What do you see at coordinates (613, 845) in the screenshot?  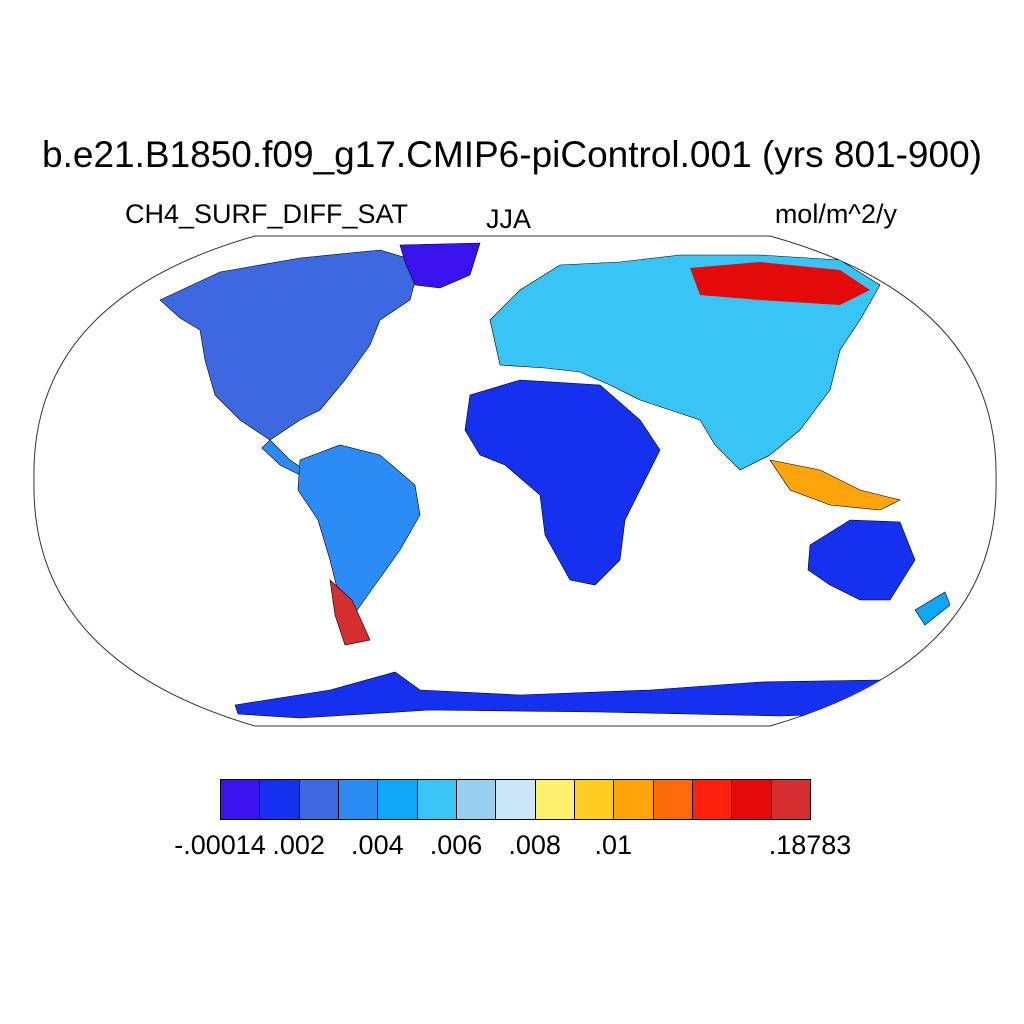 I see `colorbar-label: .01` at bounding box center [613, 845].